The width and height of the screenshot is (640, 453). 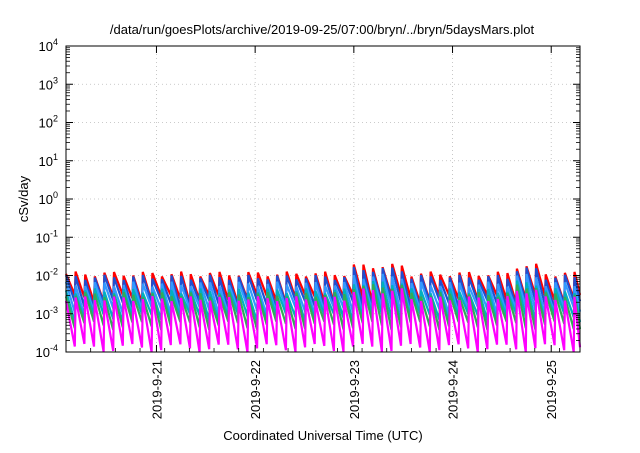 I want to click on x-tick-label: 2019-9-24, so click(x=453, y=389).